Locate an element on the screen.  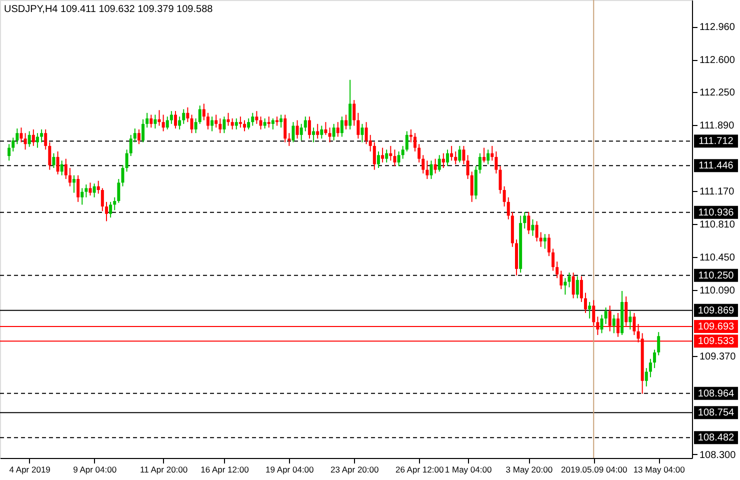
ref-line-label: 108.964 is located at coordinates (716, 394).